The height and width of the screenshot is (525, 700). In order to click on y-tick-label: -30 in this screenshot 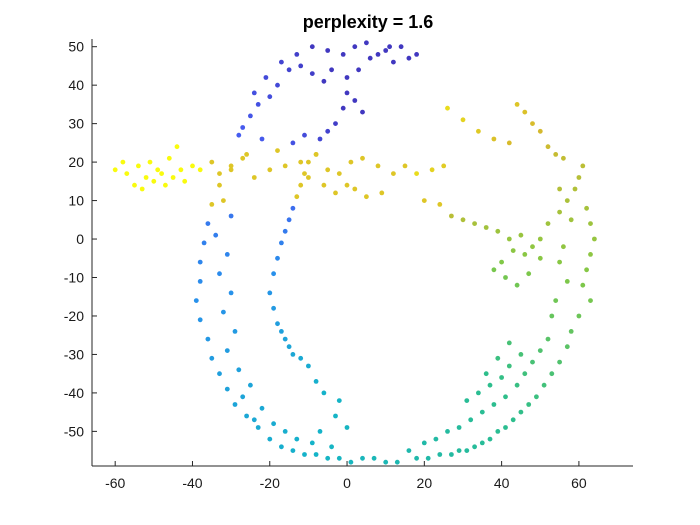, I will do `click(74, 354)`.